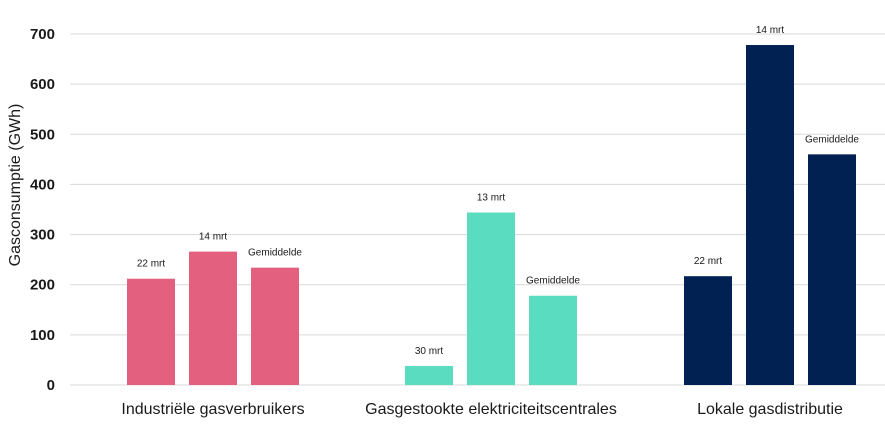 The width and height of the screenshot is (885, 424). Describe the element at coordinates (15, 185) in the screenshot. I see `y-axis-title: Gasconsumptie (GWh)` at that location.